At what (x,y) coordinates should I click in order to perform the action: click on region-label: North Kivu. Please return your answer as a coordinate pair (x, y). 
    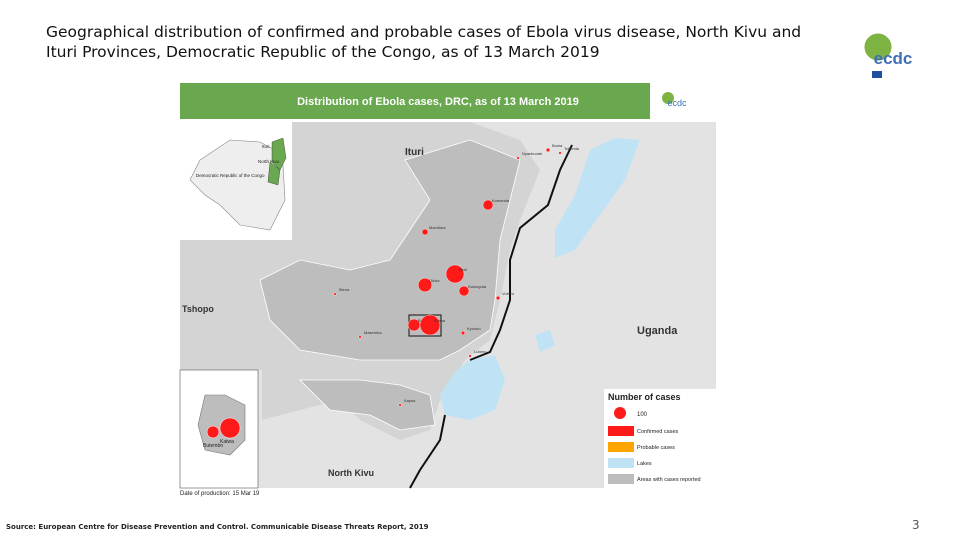
    Looking at the image, I should click on (351, 473).